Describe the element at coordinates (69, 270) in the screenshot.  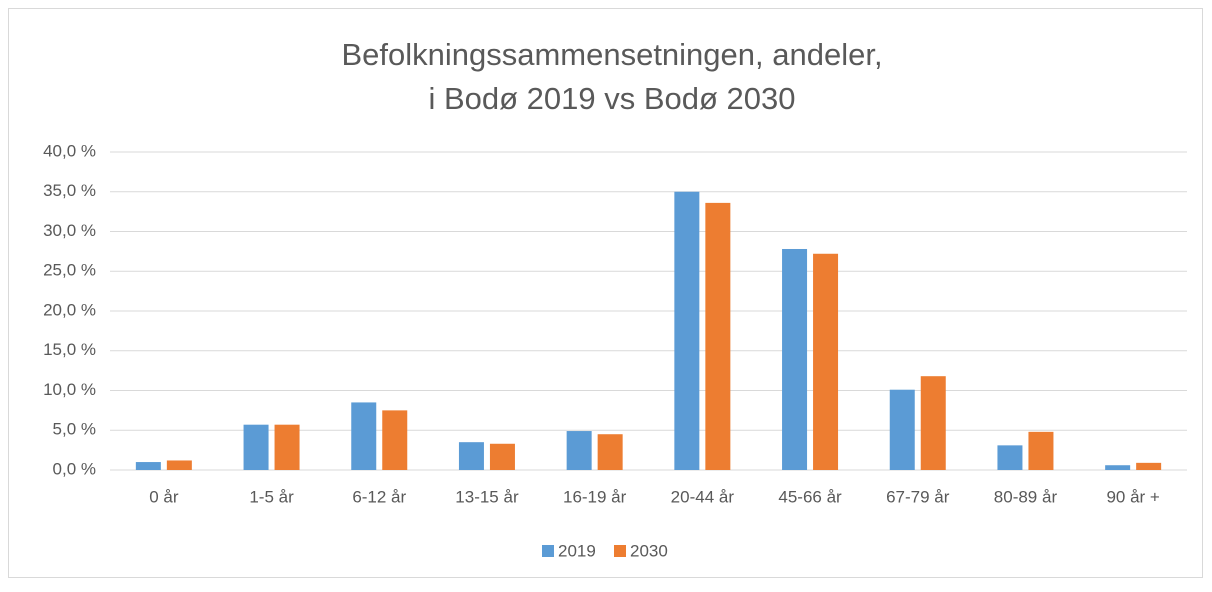
I see `y-tick-label: 25,0 %` at that location.